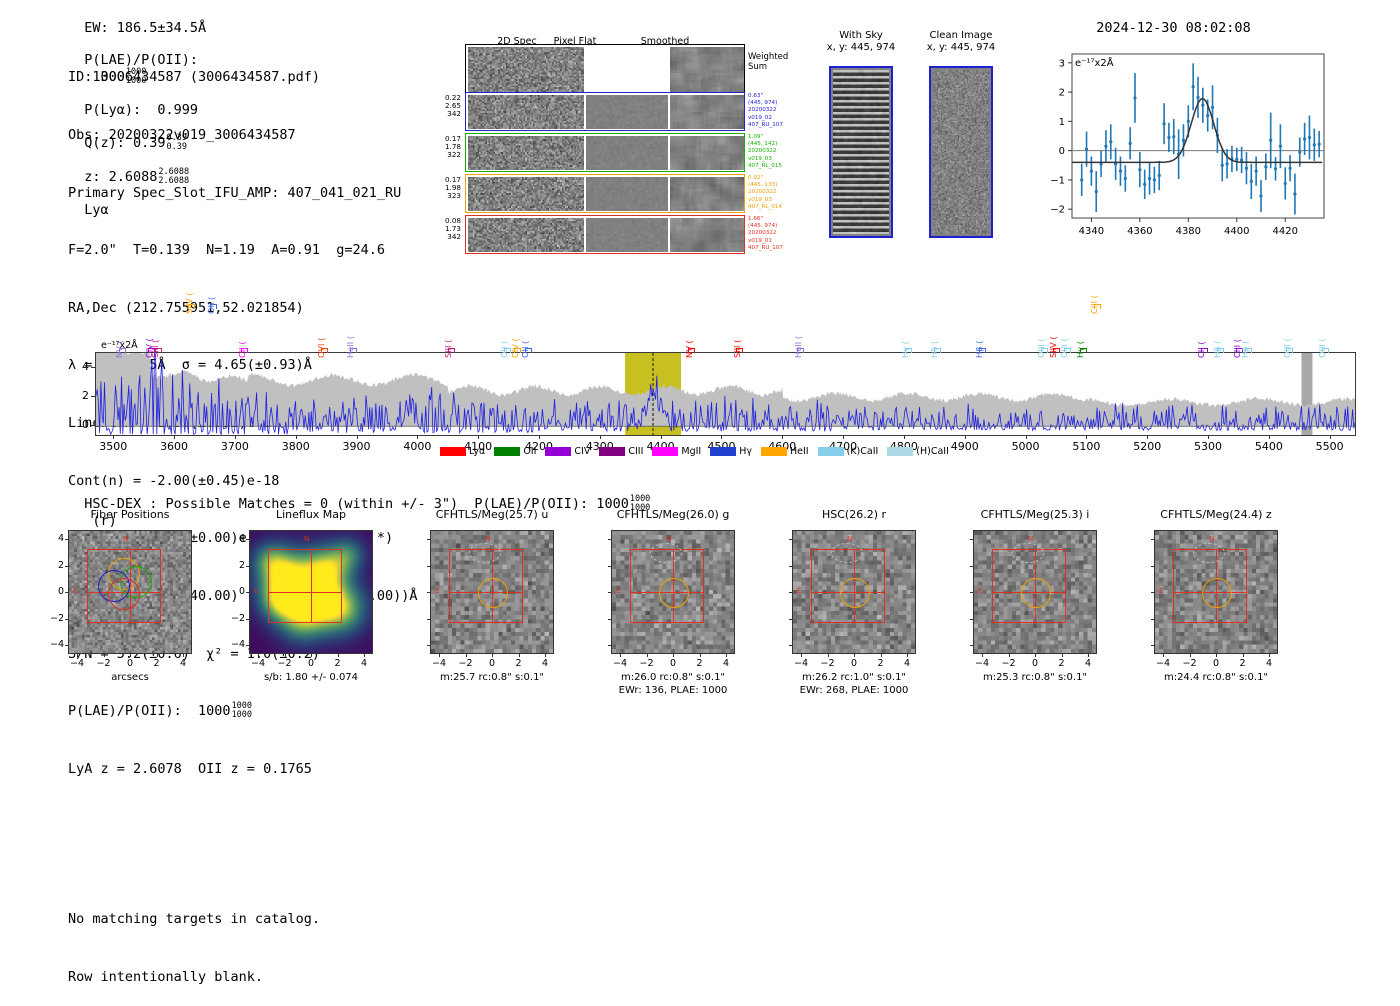 This screenshot has width=1400, height=1006. I want to click on legend-item: MgII, so click(676, 451).